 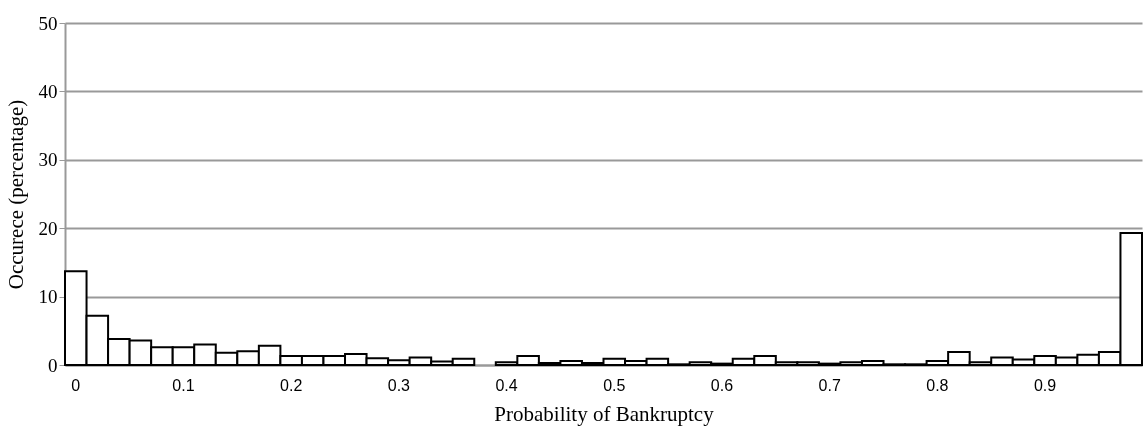 I want to click on y-tick-label: 0, so click(x=53, y=365).